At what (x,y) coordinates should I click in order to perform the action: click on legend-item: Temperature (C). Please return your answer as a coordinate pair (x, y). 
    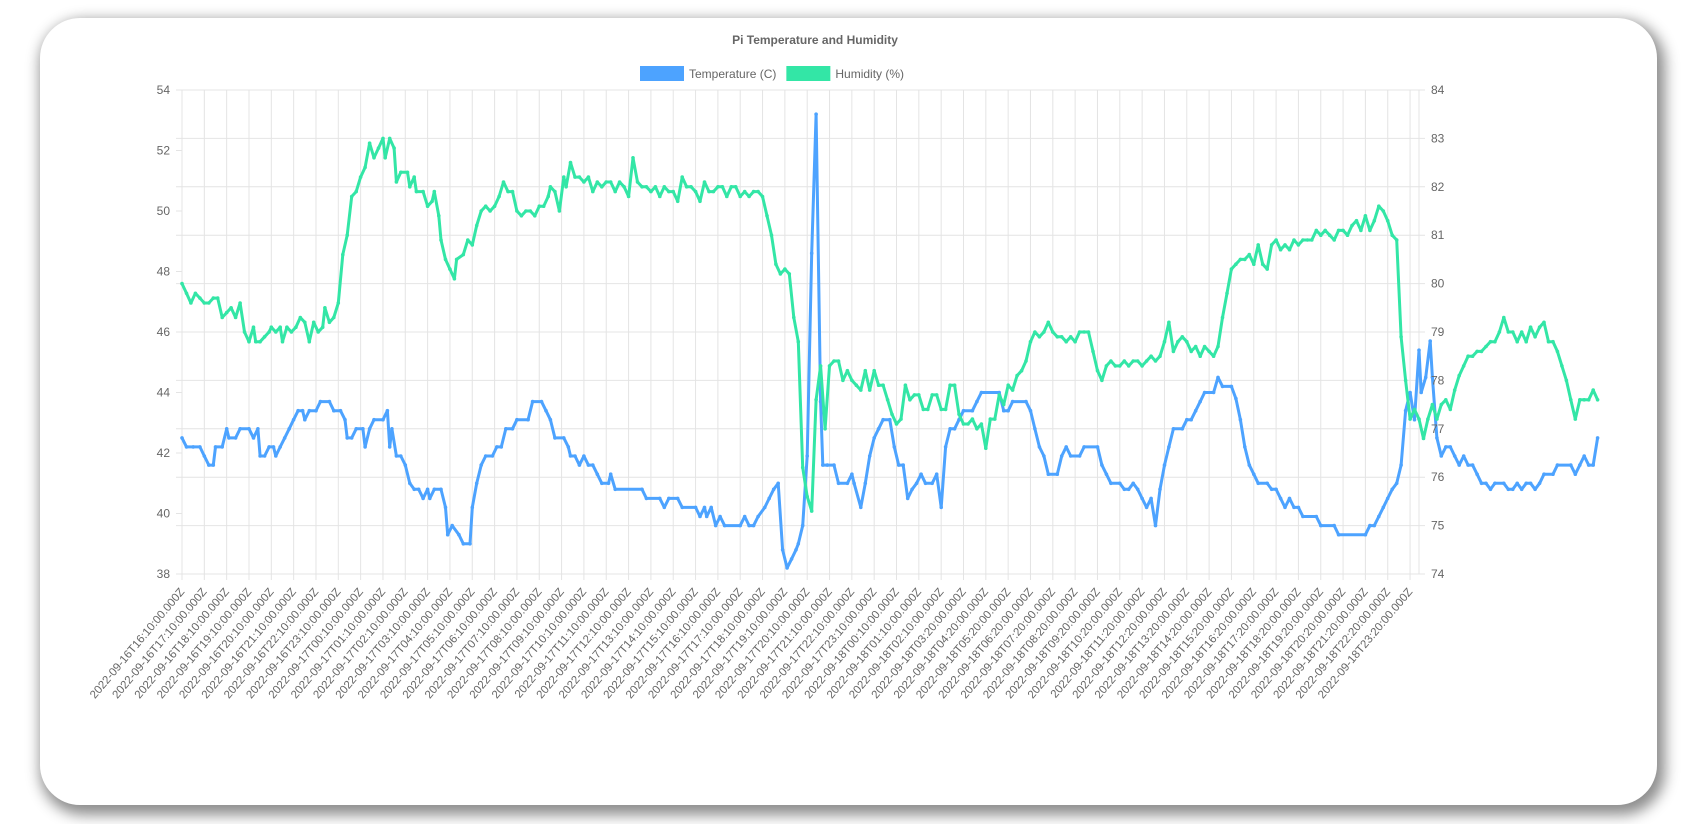
    Looking at the image, I should click on (708, 73).